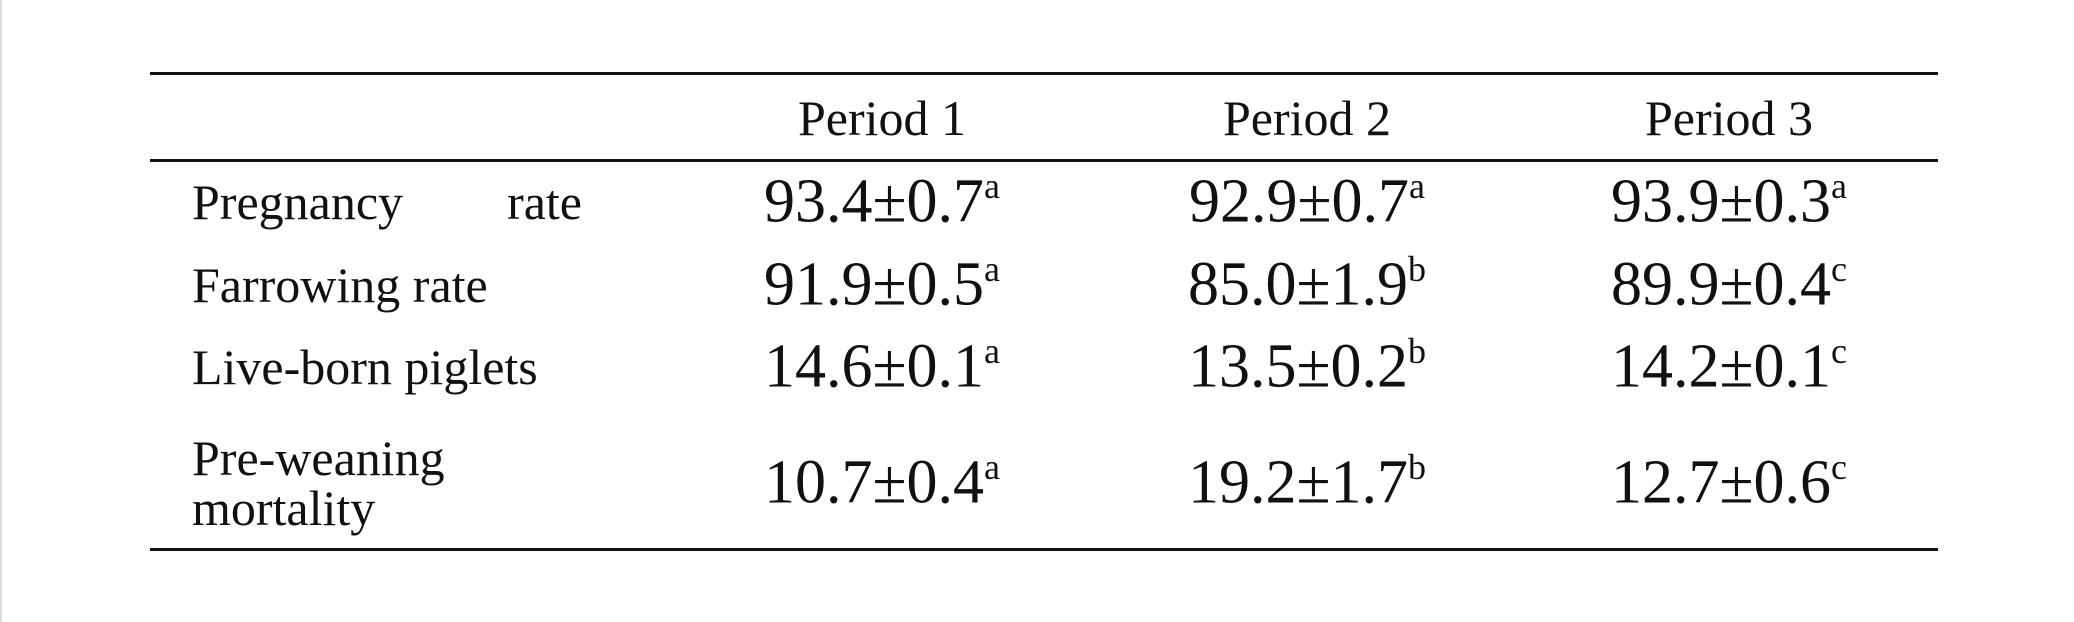 This screenshot has height=622, width=2074. Describe the element at coordinates (1298, 284) in the screenshot. I see `value-text: 85.0±1.9` at that location.